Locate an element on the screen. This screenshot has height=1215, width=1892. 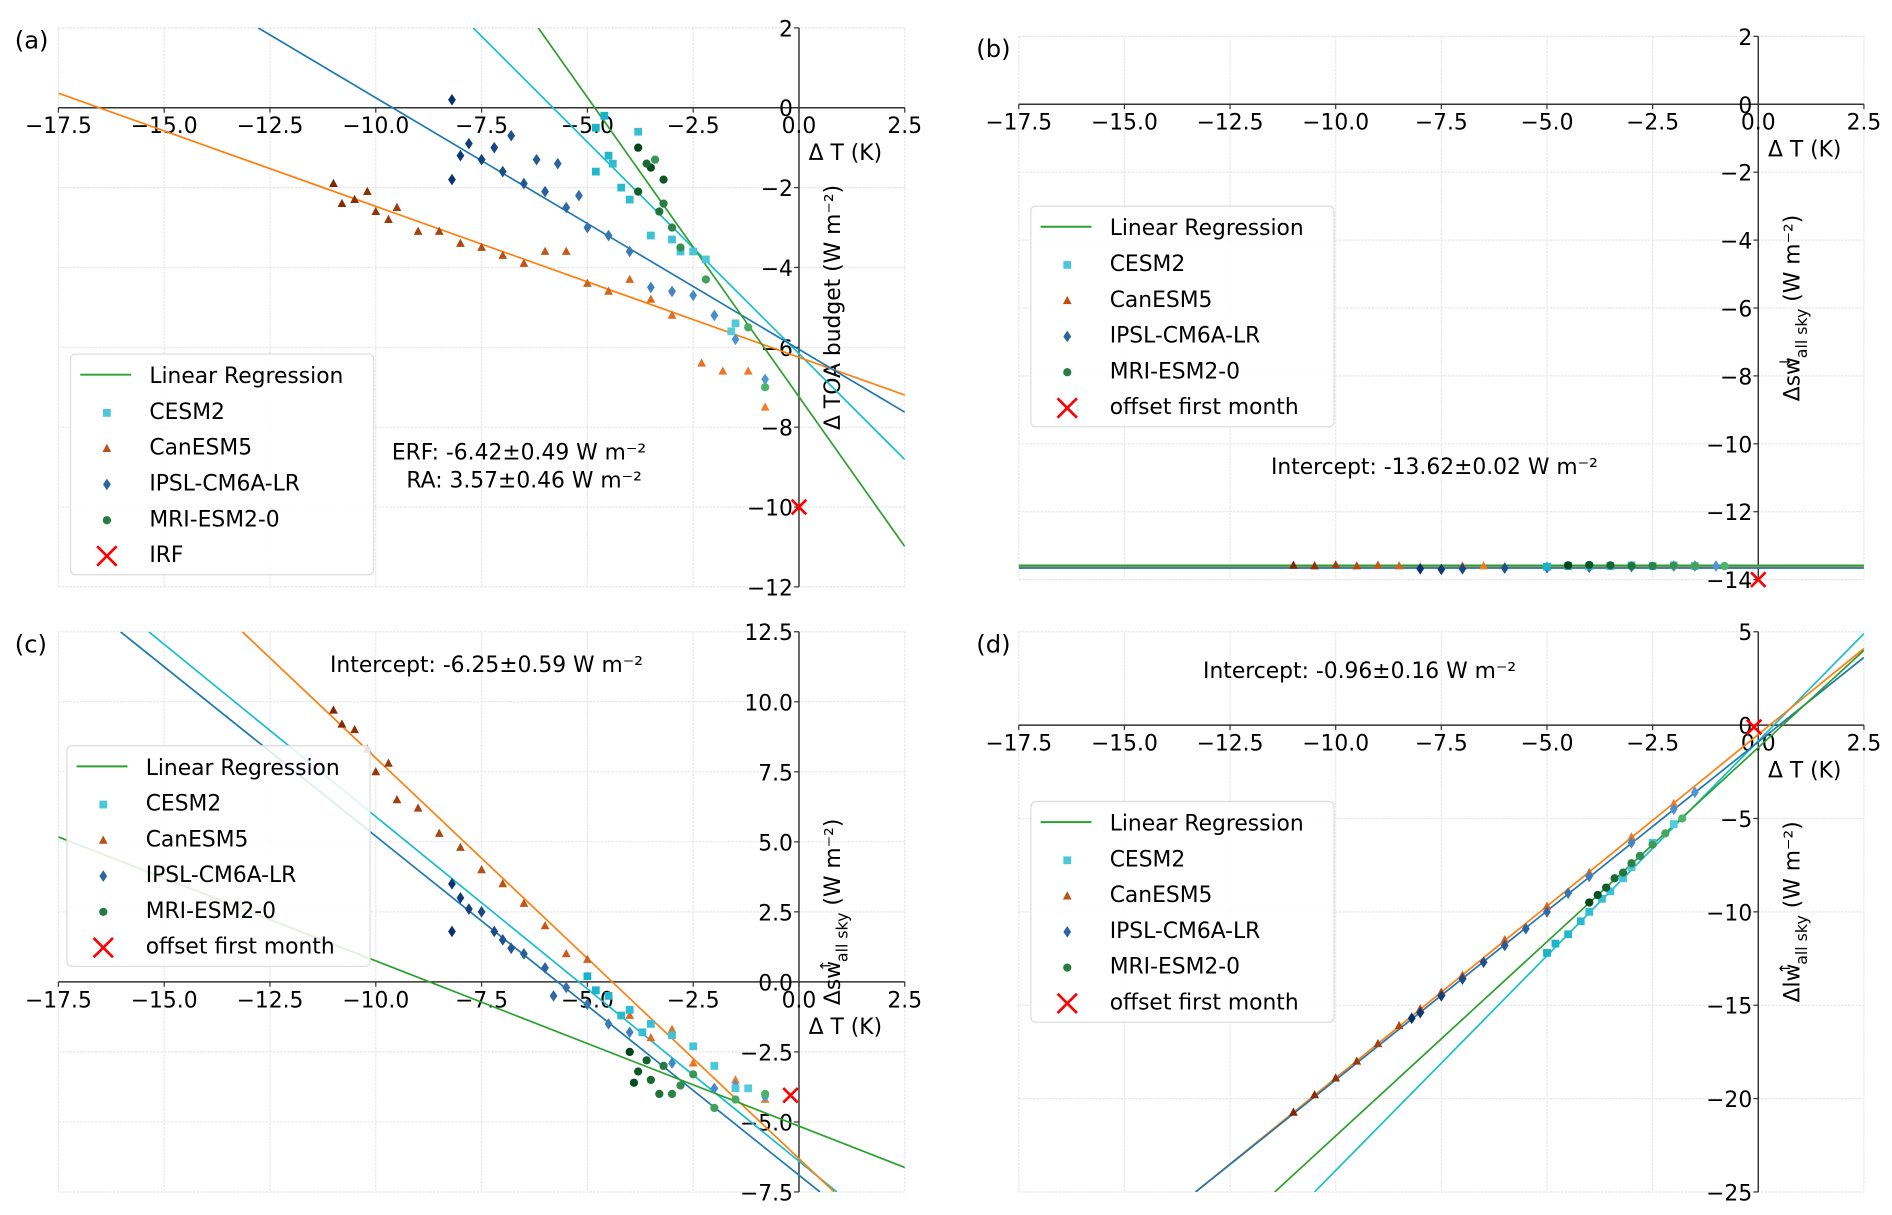
x-tick-label: −10.0 is located at coordinates (1335, 123).